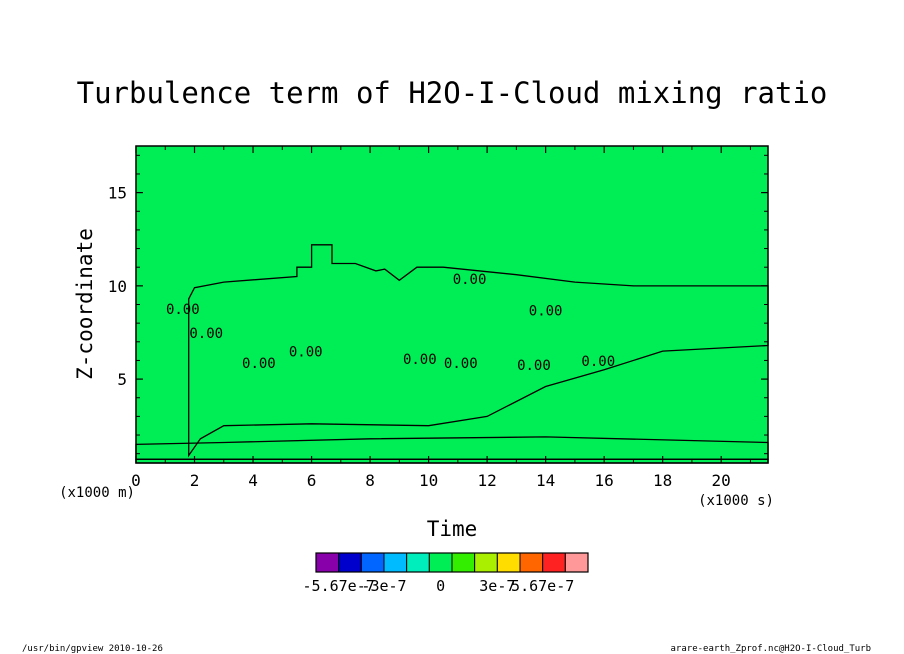 This screenshot has width=904, height=654. I want to click on colorbar-label: 3e-7, so click(497, 586).